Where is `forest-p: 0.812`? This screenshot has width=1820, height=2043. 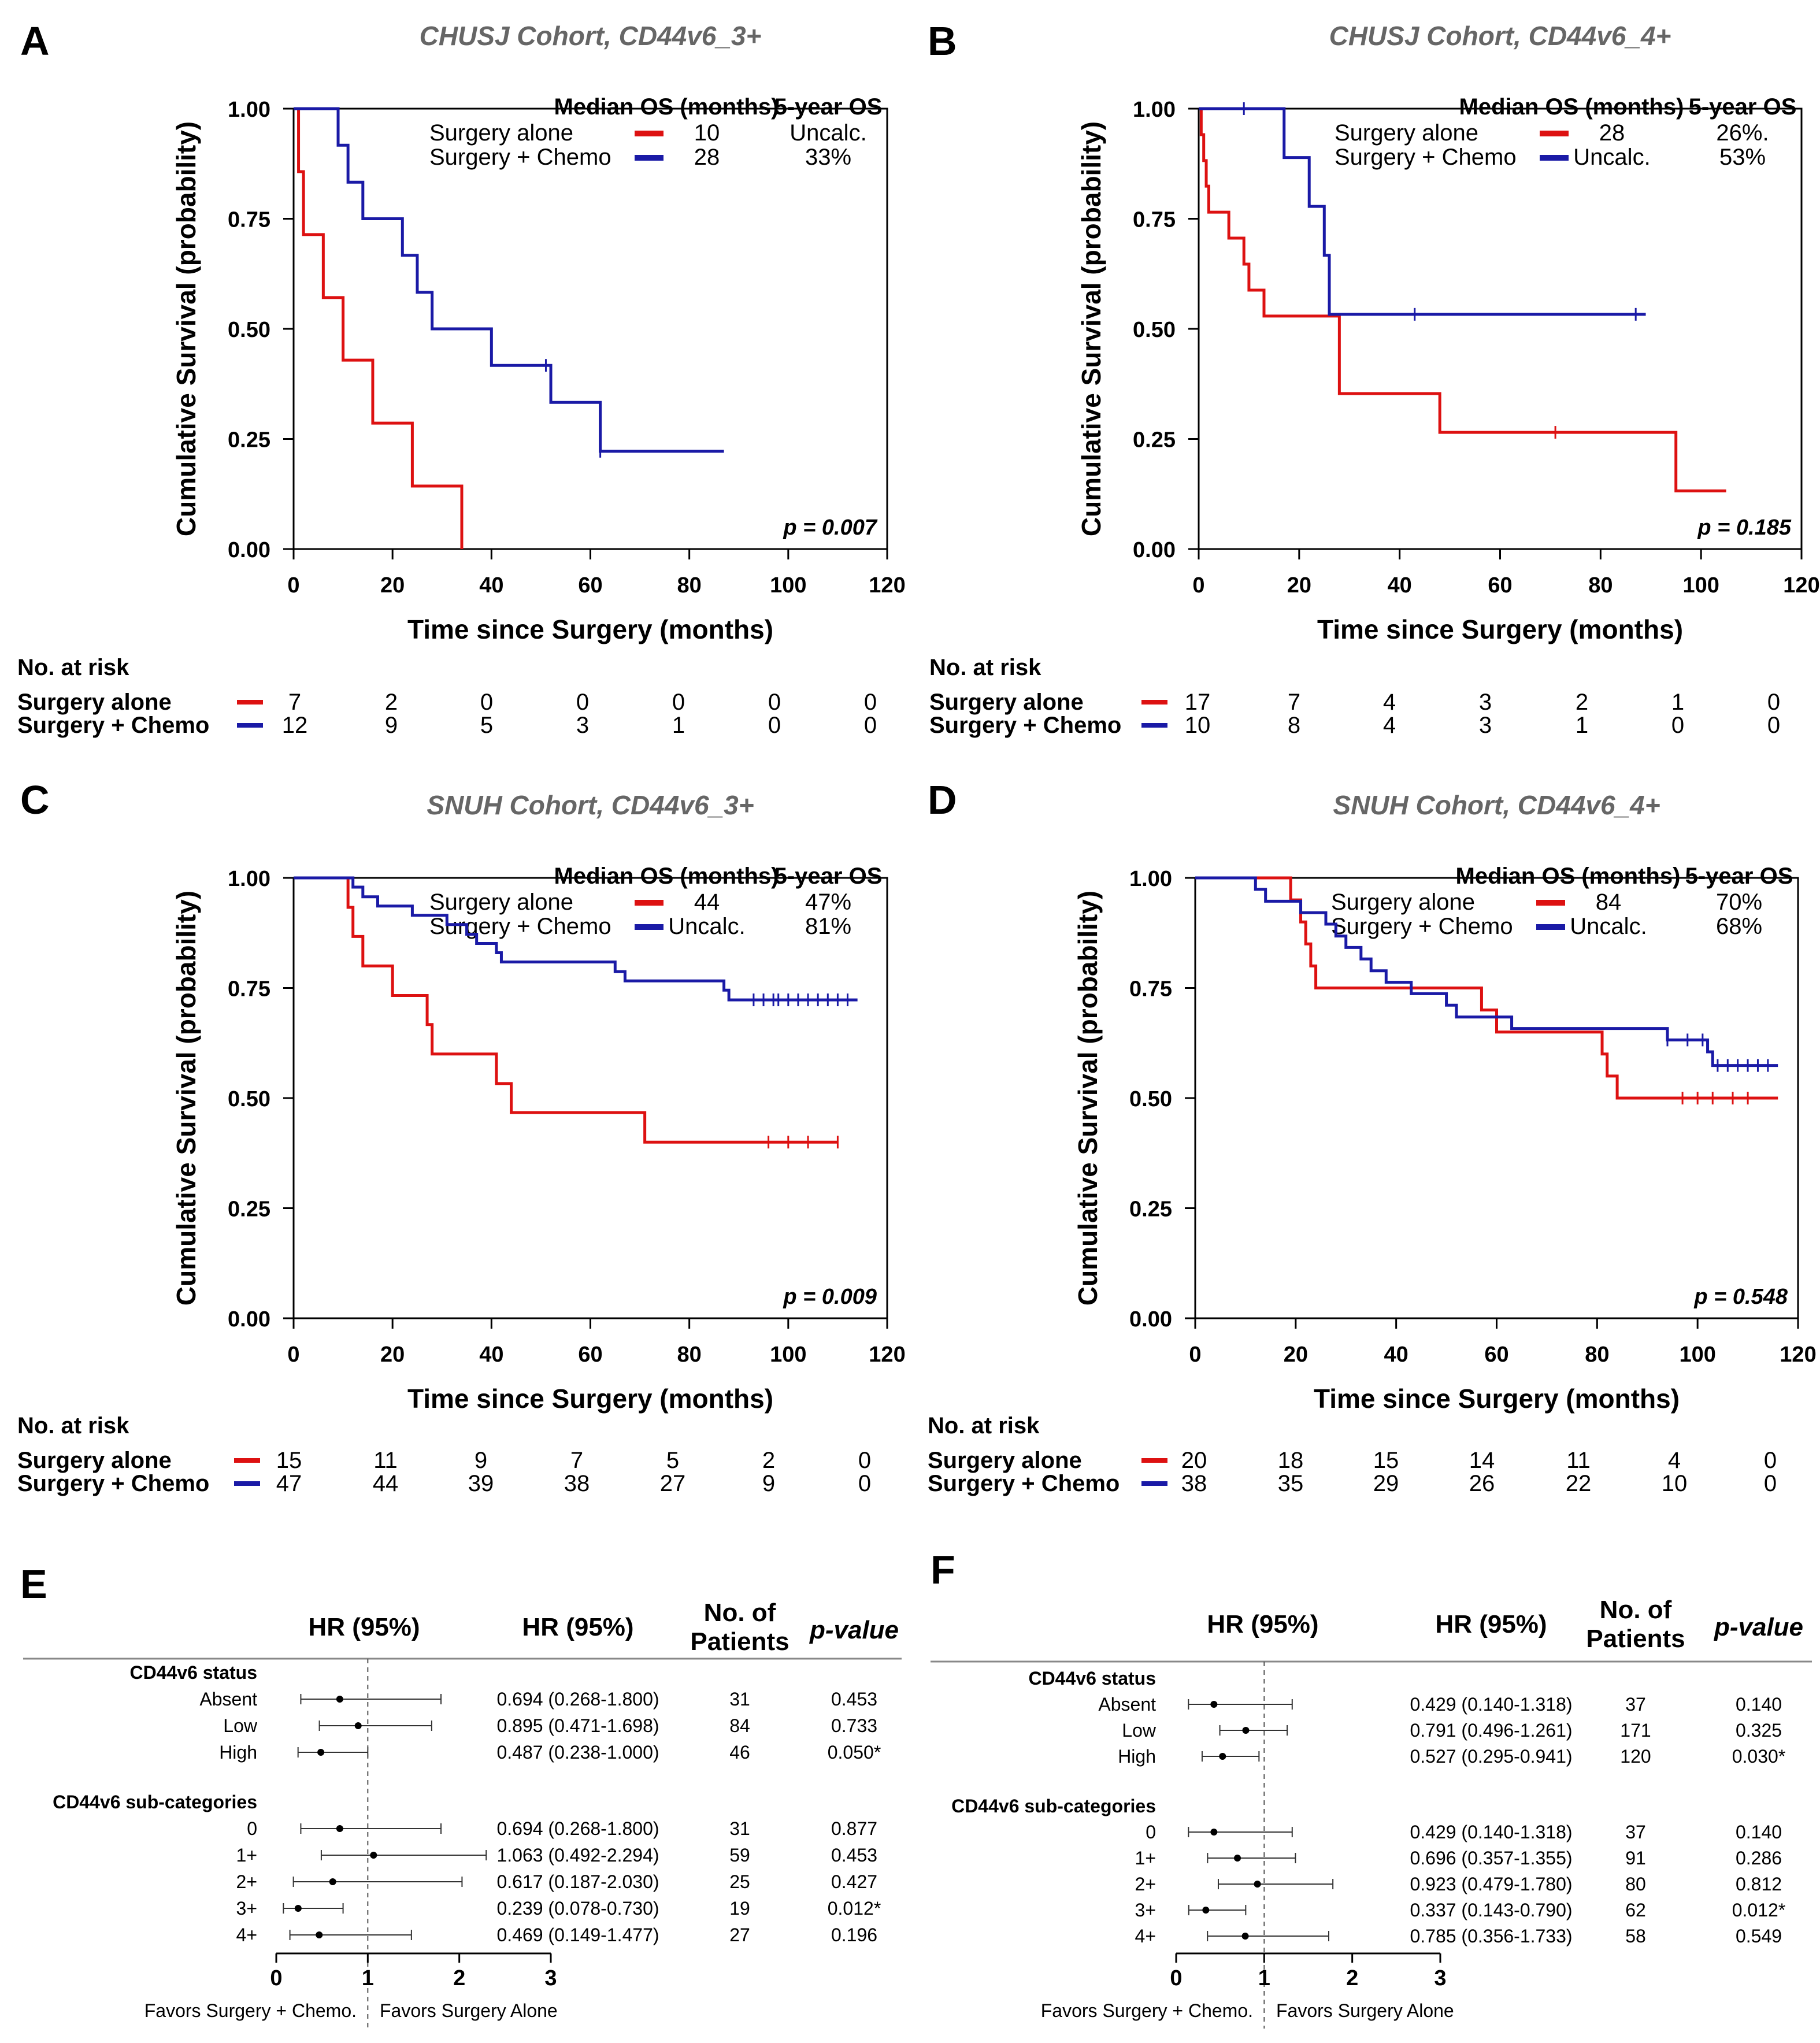
forest-p: 0.812 is located at coordinates (1759, 1884).